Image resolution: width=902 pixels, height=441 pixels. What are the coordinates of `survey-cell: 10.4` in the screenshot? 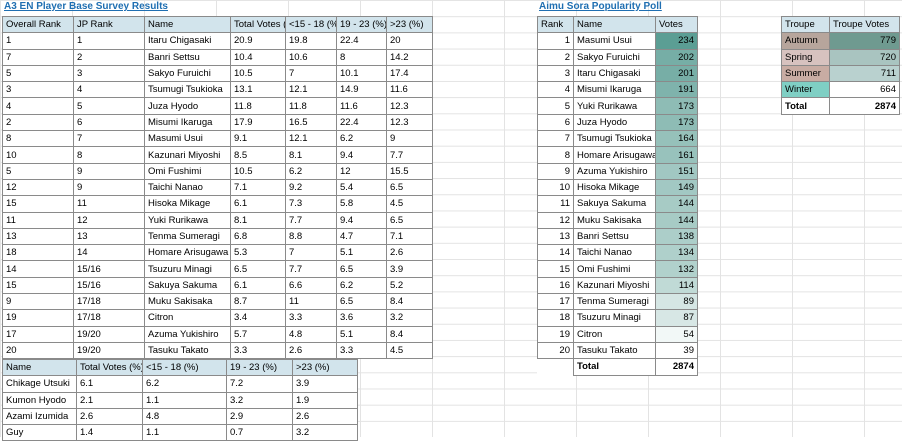 It's located at (258, 57).